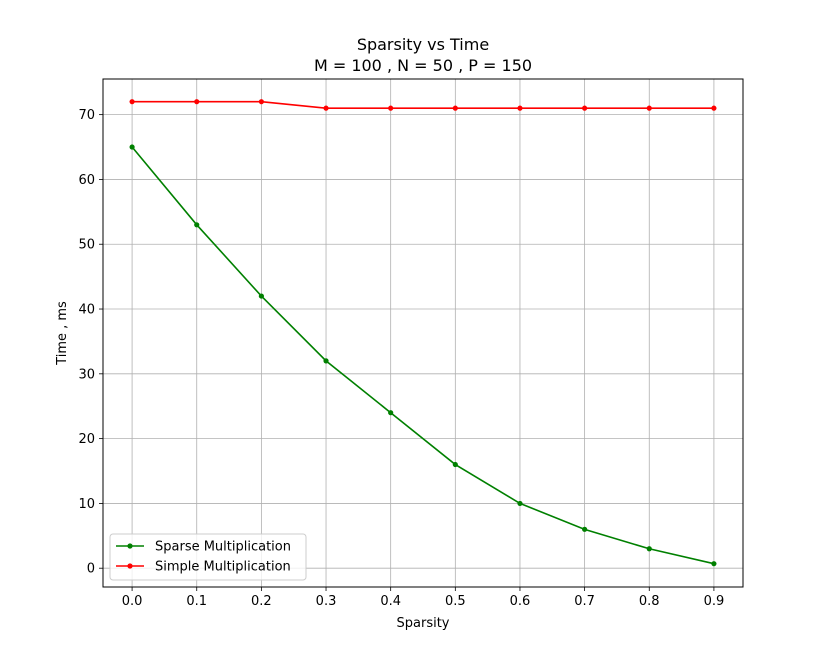 The height and width of the screenshot is (659, 825). I want to click on x-tick-label: 0.0, so click(132, 601).